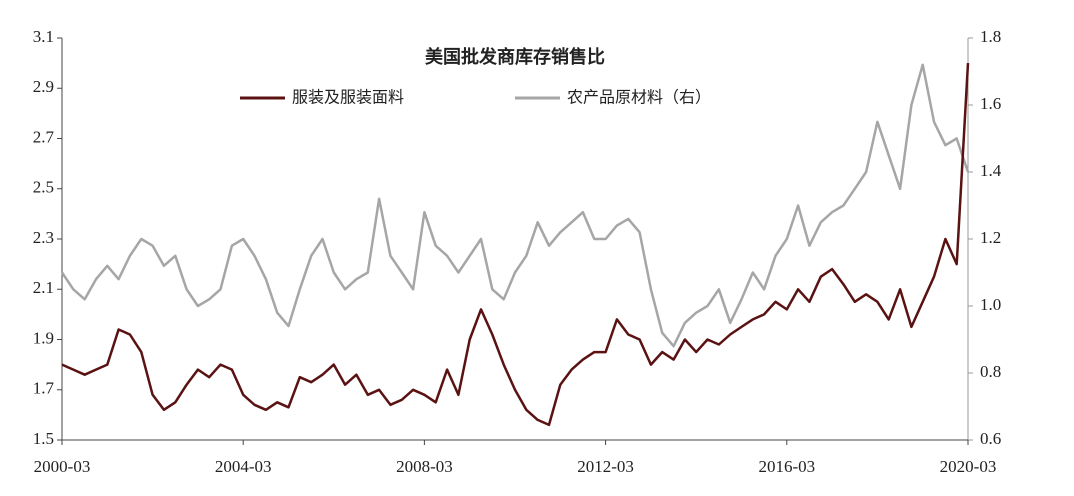 The height and width of the screenshot is (496, 1074). Describe the element at coordinates (44, 136) in the screenshot. I see `y-tick-label: 2.7` at that location.